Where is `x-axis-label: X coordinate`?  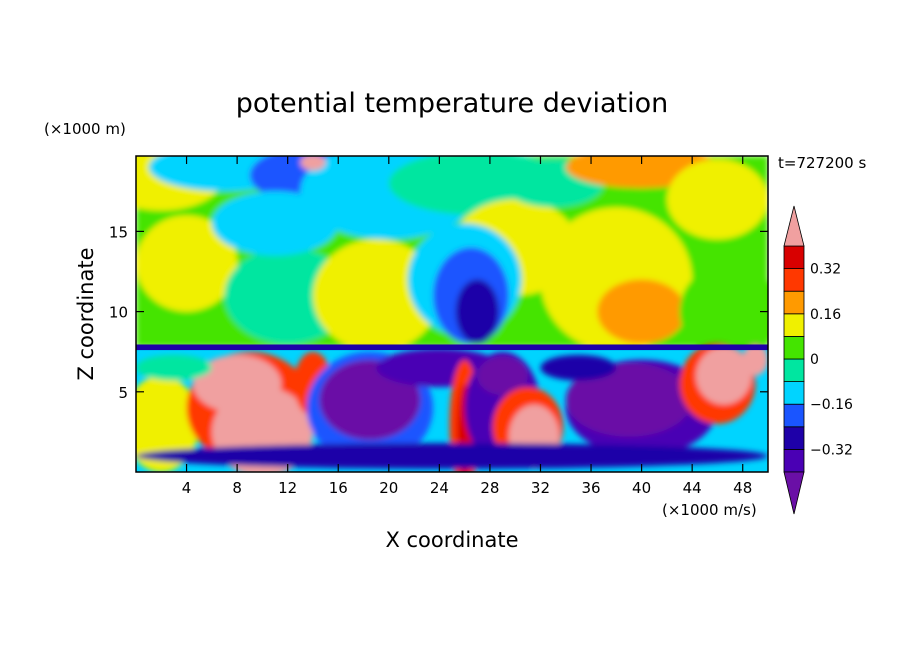 x-axis-label: X coordinate is located at coordinates (451, 540).